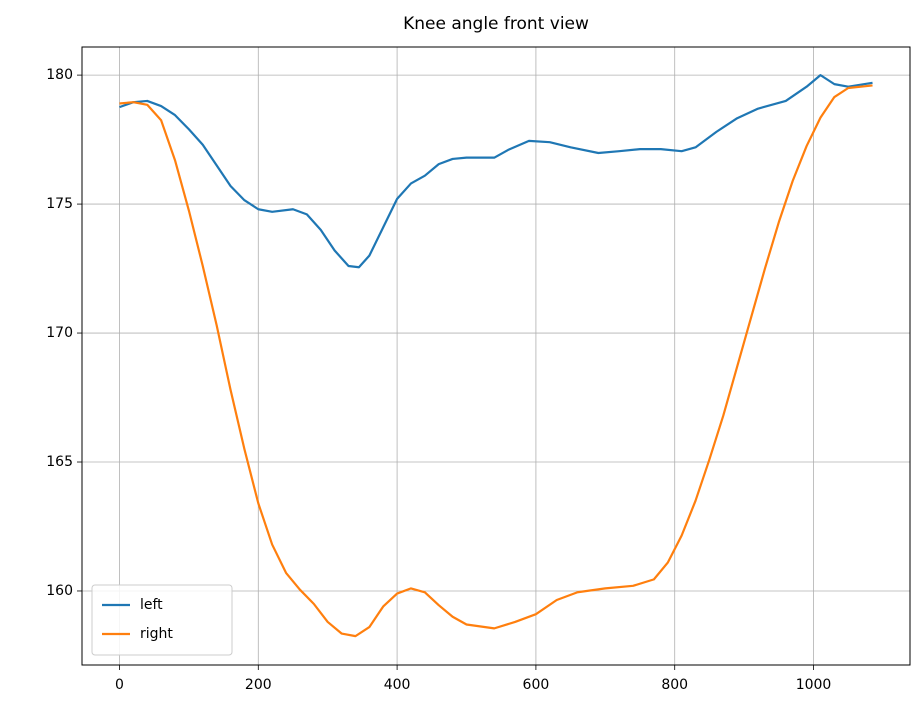  Describe the element at coordinates (59, 591) in the screenshot. I see `y-tick-label: 160` at that location.